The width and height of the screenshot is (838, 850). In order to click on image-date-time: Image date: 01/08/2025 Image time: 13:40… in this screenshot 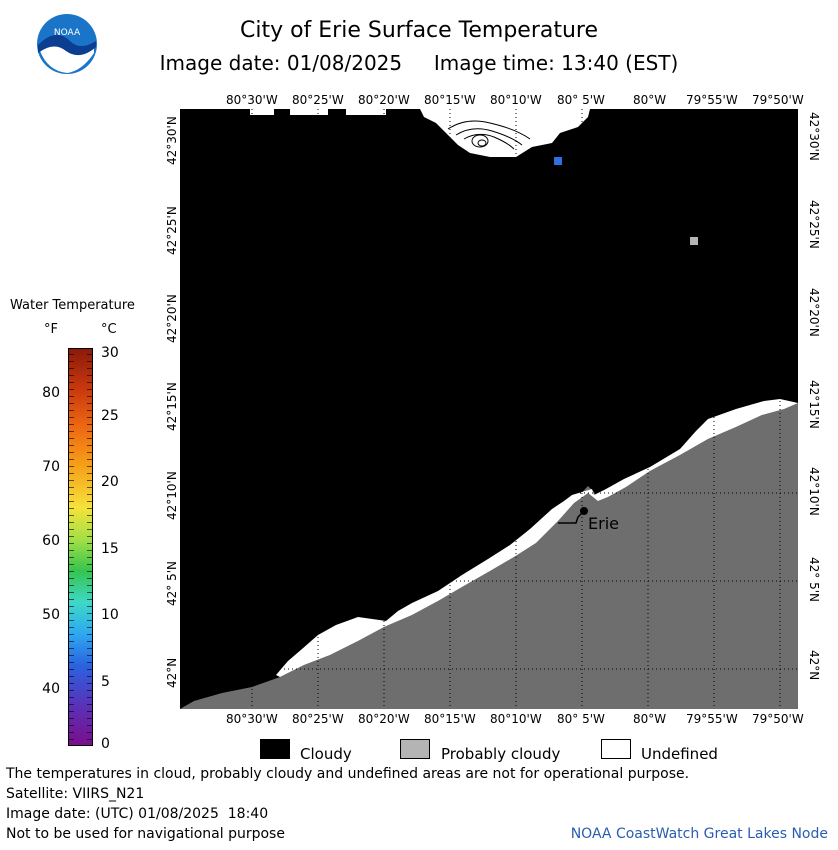, I will do `click(419, 63)`.